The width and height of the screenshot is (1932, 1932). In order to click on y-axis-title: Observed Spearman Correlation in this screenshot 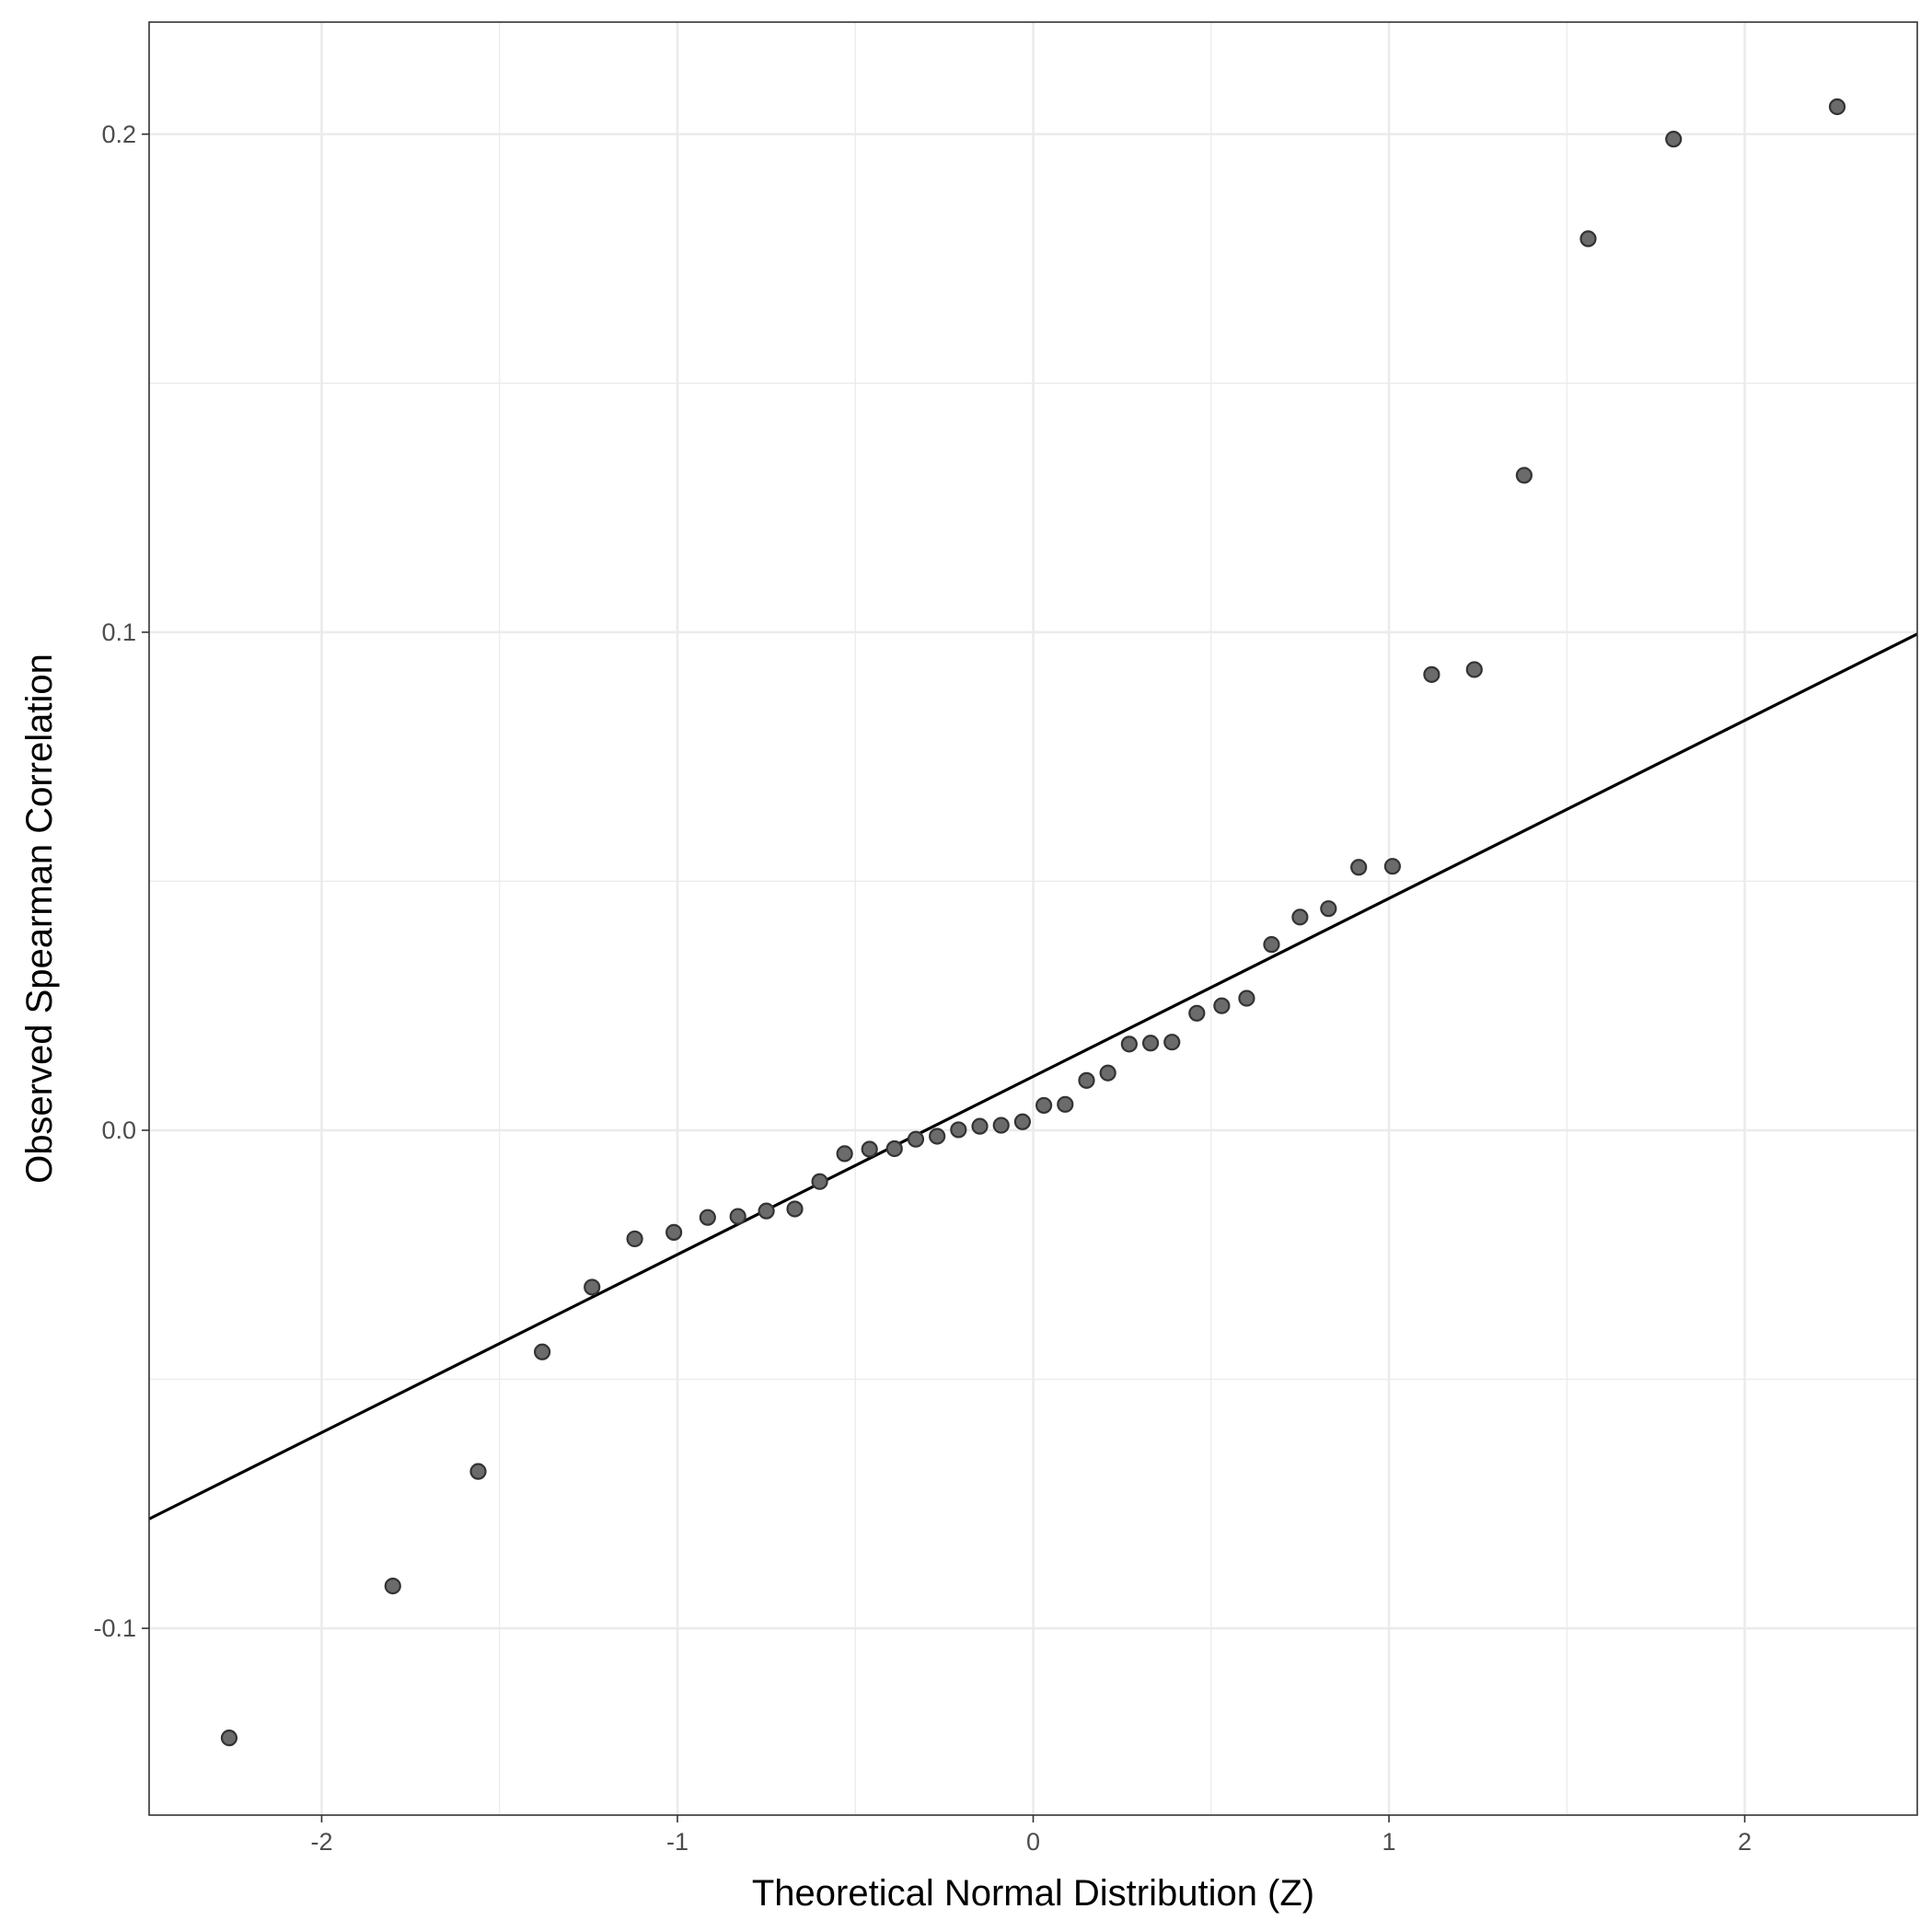, I will do `click(40, 919)`.